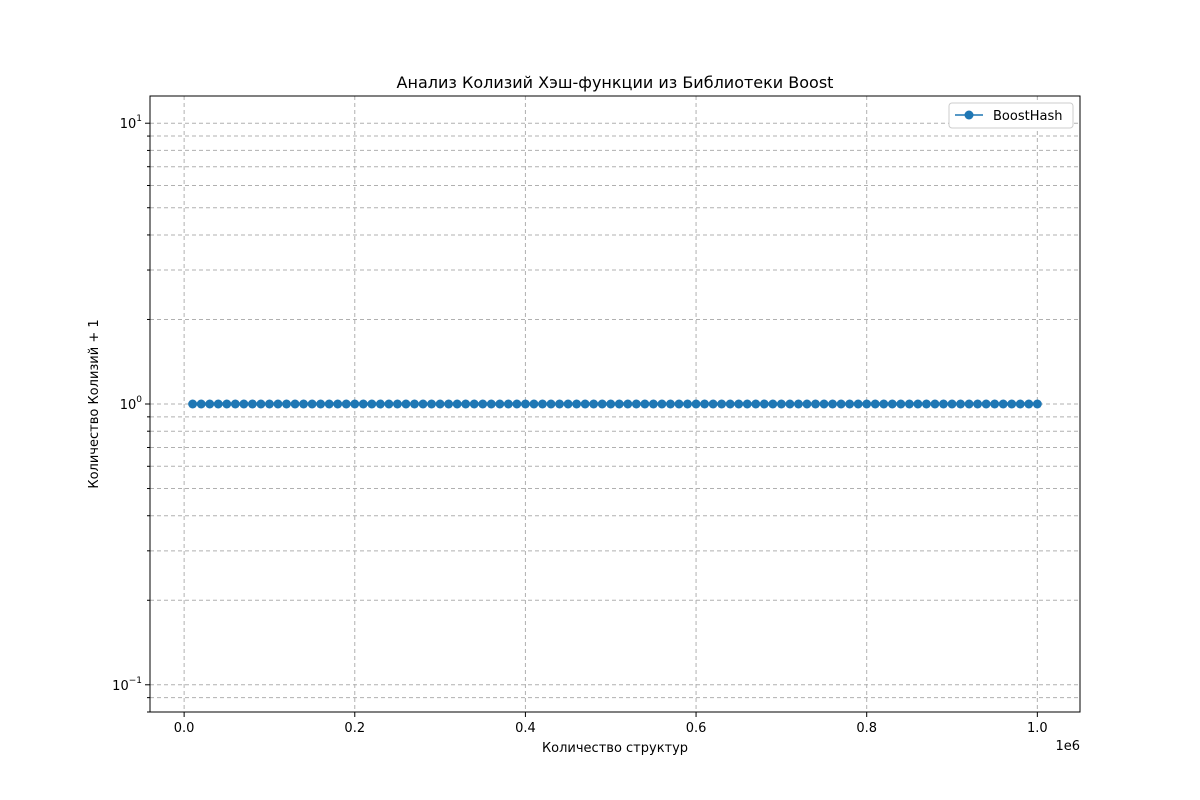  What do you see at coordinates (1027, 116) in the screenshot?
I see `legend-entry-boosthash: BoostHash` at bounding box center [1027, 116].